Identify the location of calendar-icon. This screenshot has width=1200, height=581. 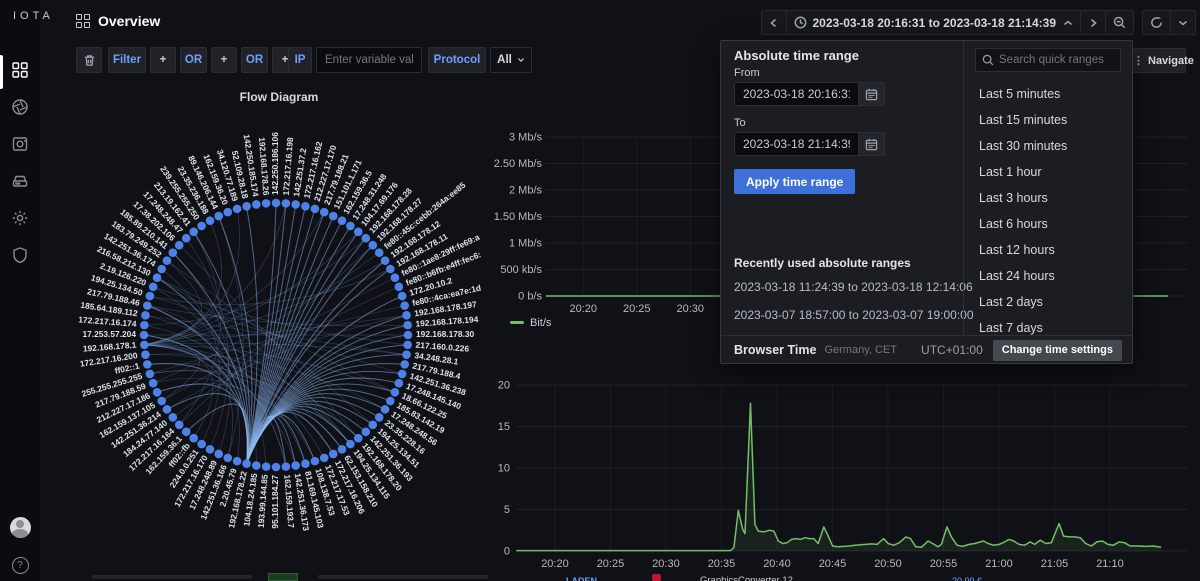
(871, 94).